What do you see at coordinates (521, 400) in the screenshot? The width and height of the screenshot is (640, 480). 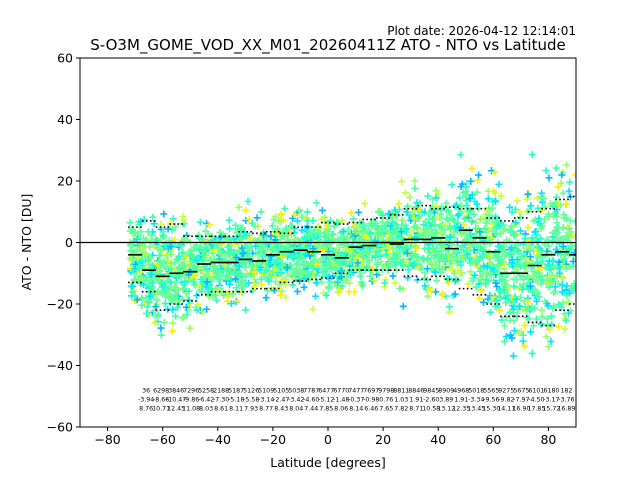 I see `bin-stat-label: -7.97` at bounding box center [521, 400].